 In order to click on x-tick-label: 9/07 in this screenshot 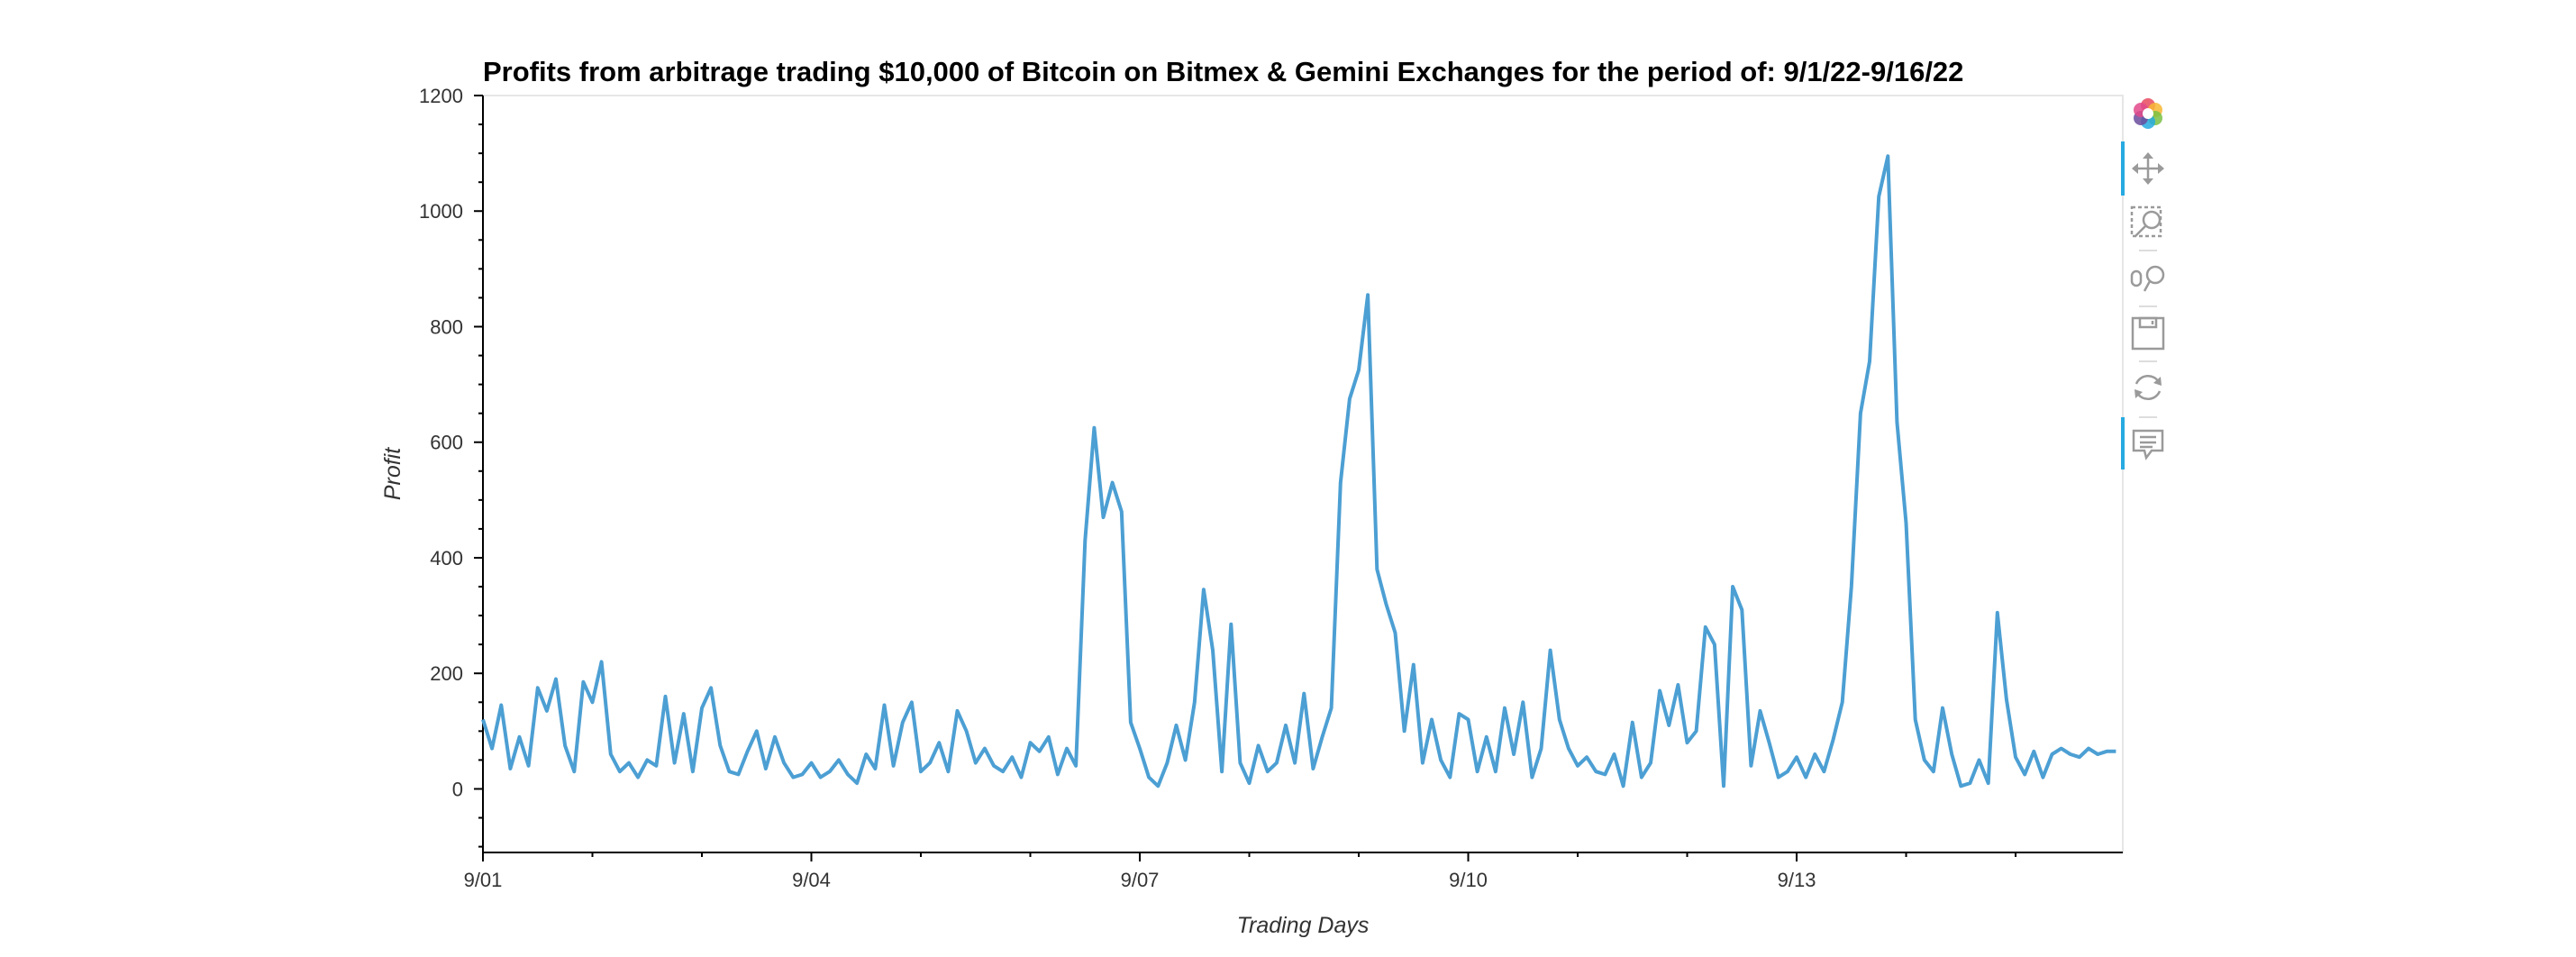, I will do `click(1140, 880)`.